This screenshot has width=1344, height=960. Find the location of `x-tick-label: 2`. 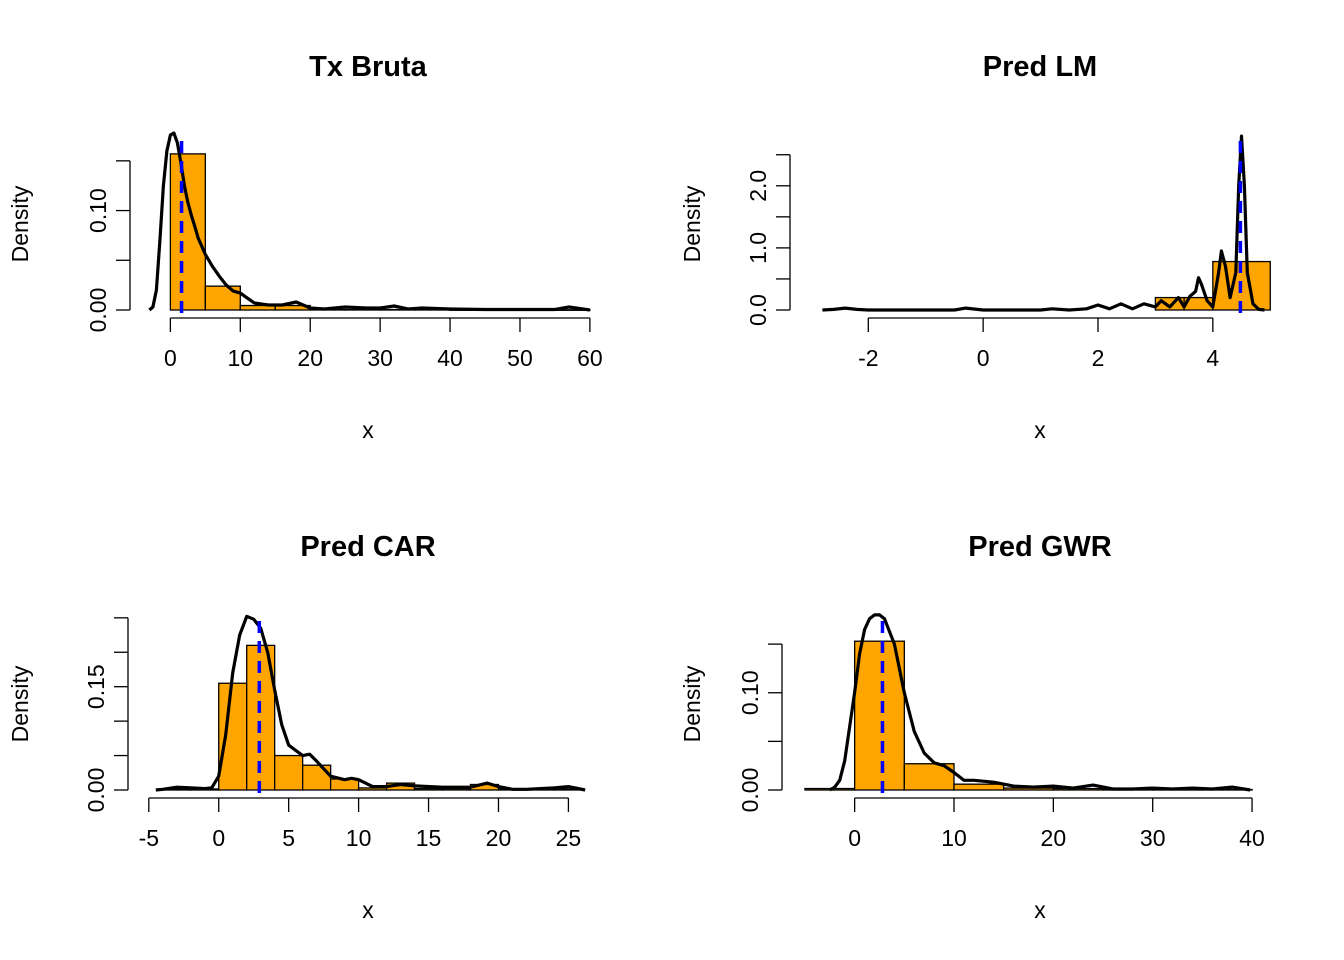

x-tick-label: 2 is located at coordinates (1098, 358).